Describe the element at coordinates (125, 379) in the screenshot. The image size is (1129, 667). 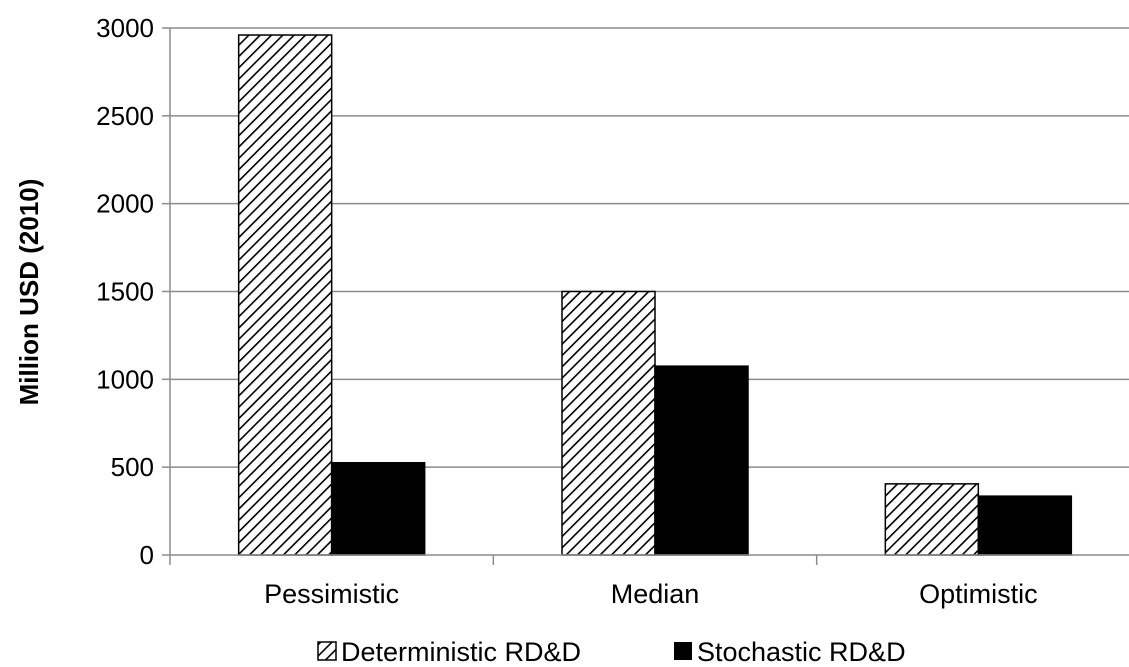
I see `y-tick-label: 1000` at that location.